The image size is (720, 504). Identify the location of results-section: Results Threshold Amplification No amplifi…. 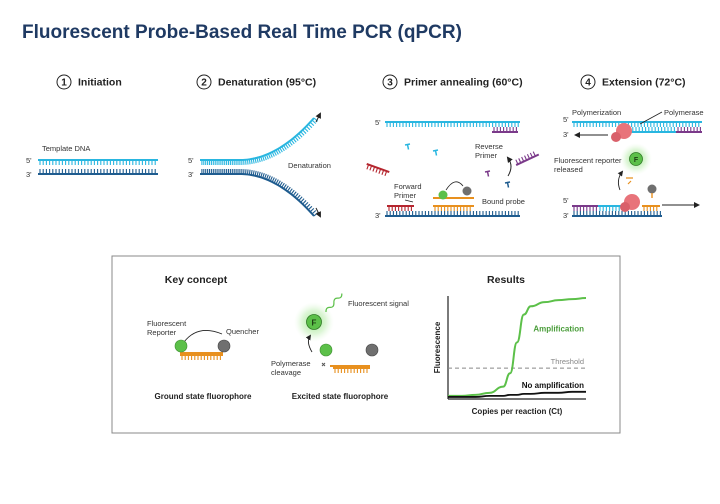
(510, 345).